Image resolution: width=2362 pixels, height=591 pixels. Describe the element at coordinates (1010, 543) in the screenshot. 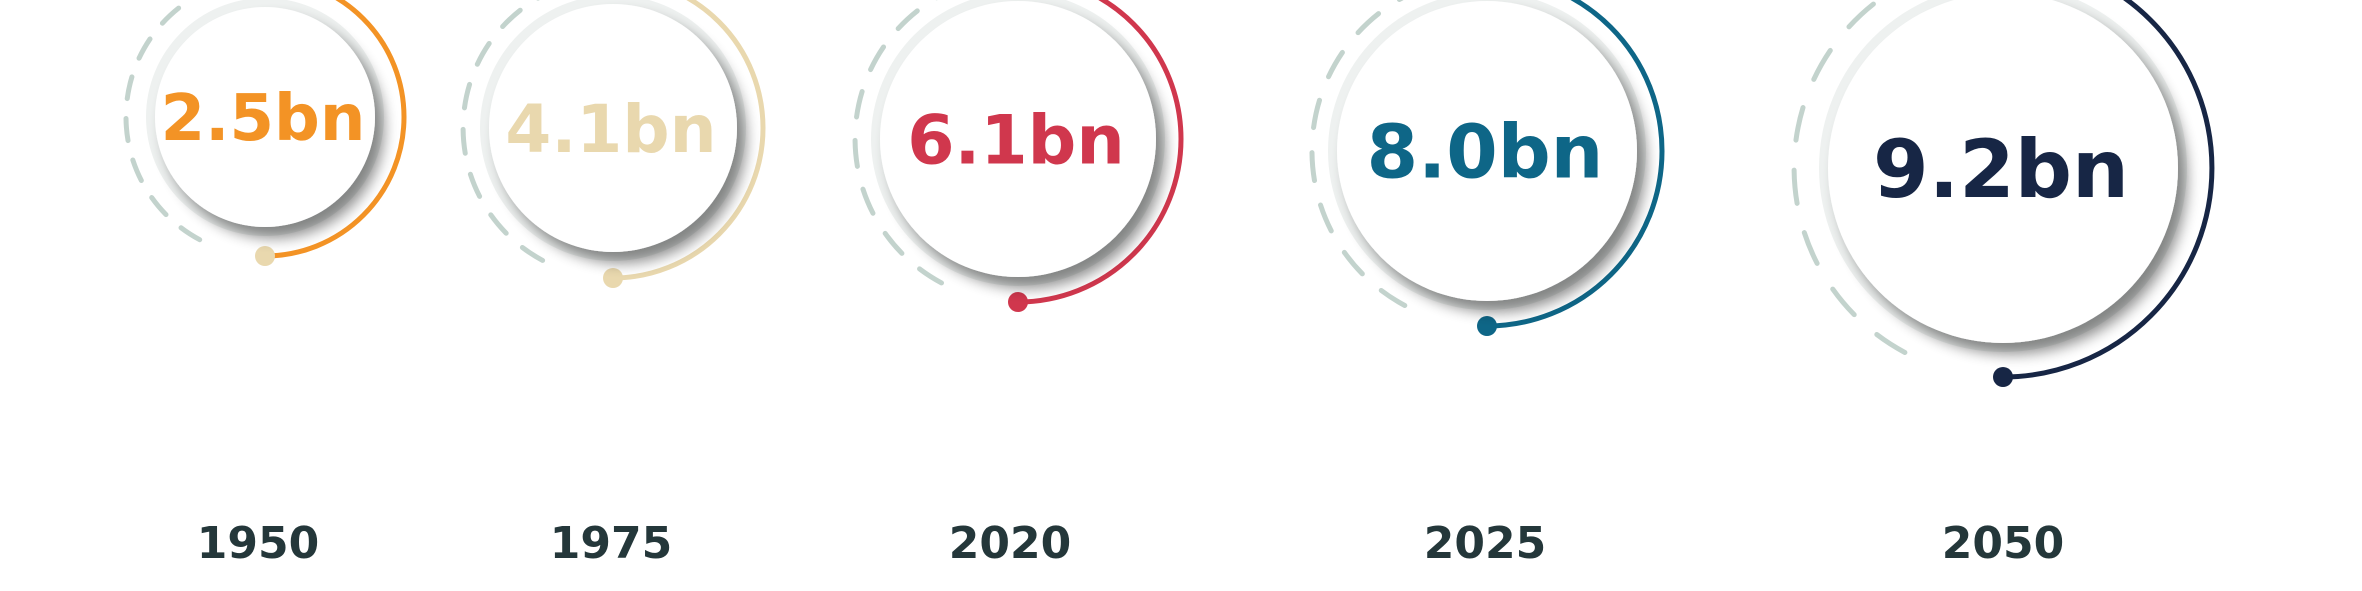

I see `year-label: 2020` at that location.